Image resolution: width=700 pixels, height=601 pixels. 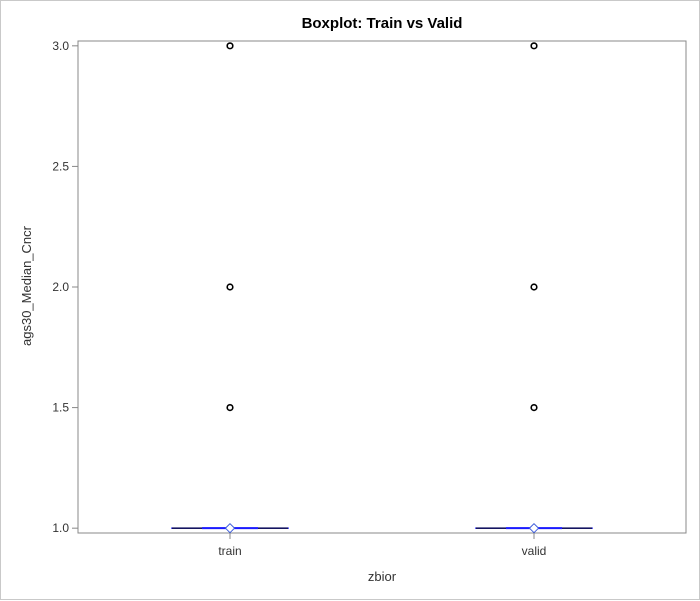 I want to click on y-tick-label: 2.5, so click(x=60, y=166).